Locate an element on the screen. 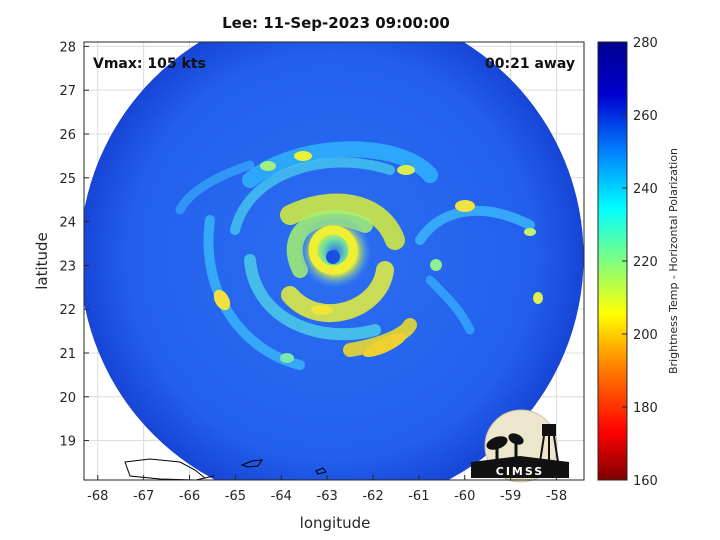 The image size is (720, 540). y-tick-label: 21 is located at coordinates (67, 354).